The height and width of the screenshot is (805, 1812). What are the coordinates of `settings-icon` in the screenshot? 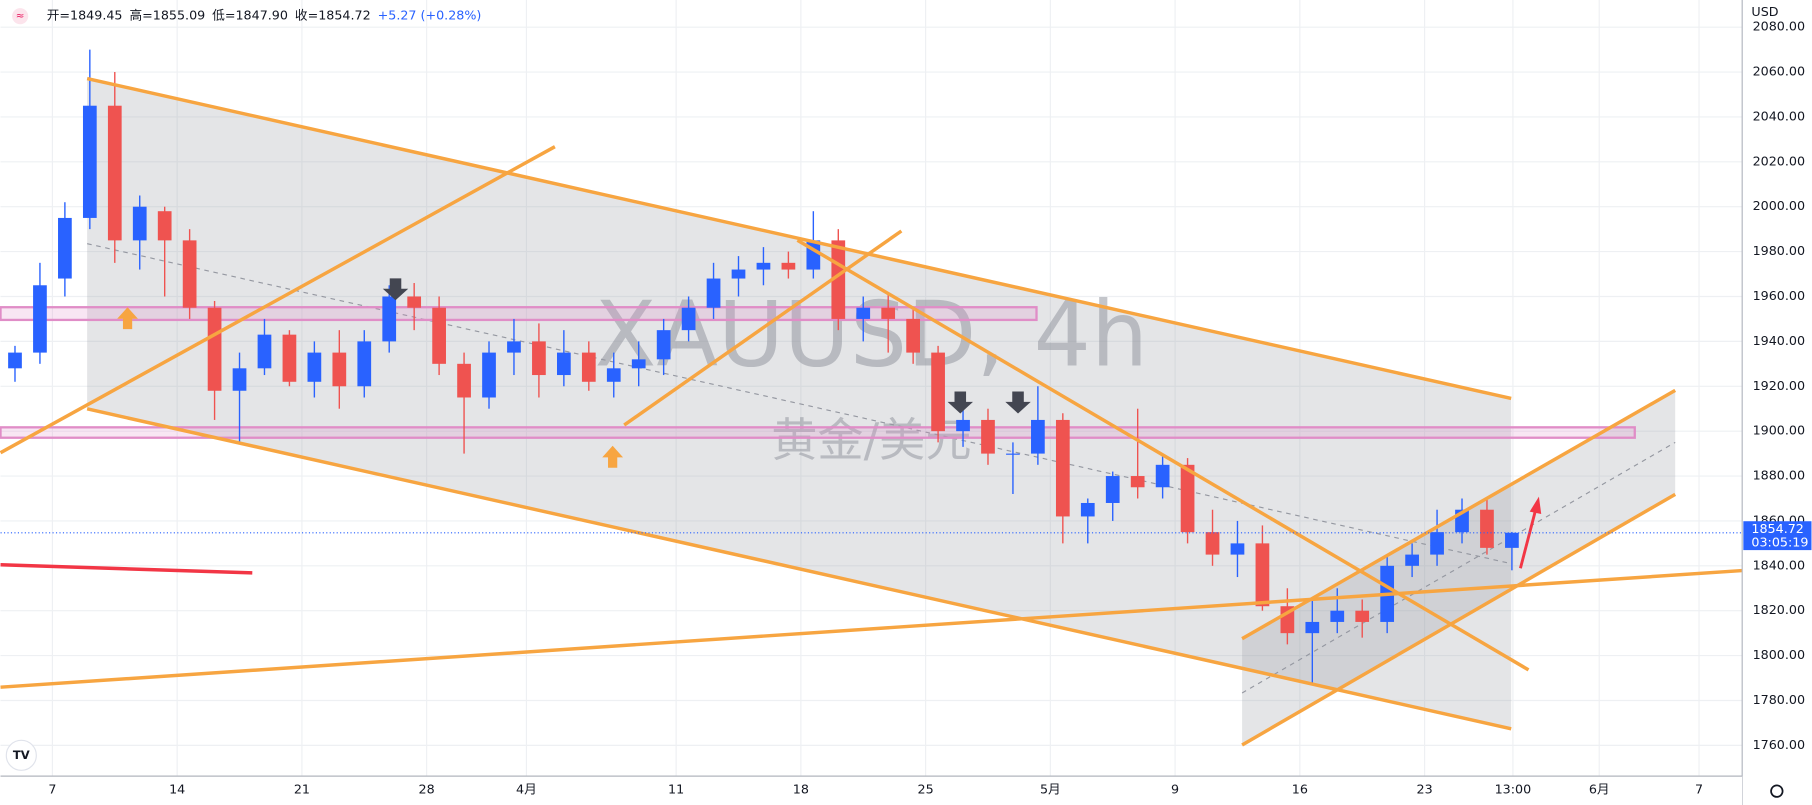 It's located at (1777, 791).